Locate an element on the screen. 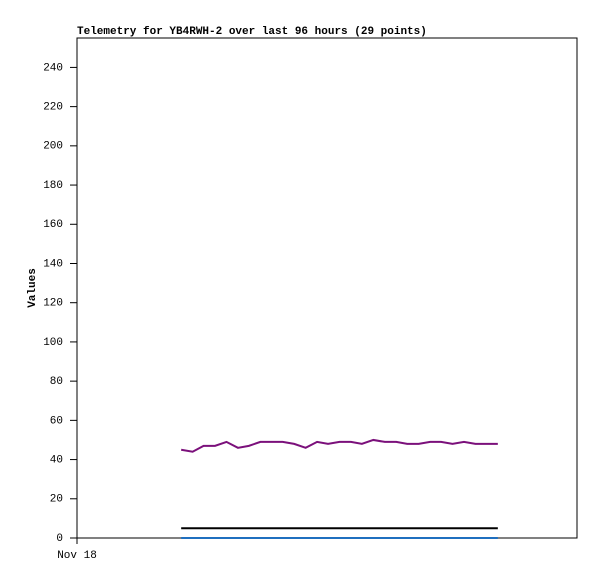  y-tick-label: 200 is located at coordinates (53, 147).